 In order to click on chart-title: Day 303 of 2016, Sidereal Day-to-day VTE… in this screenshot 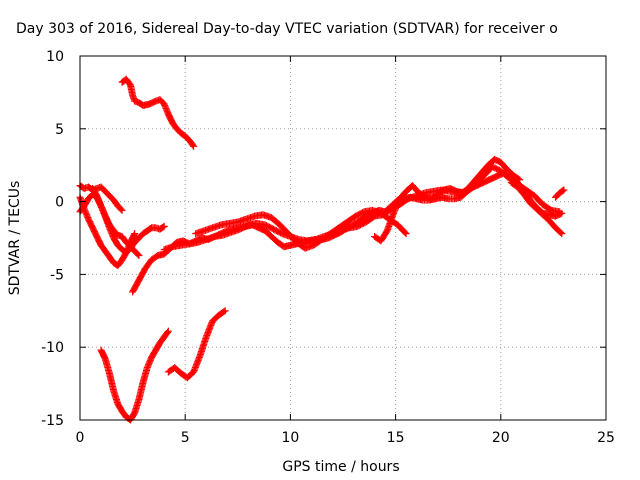, I will do `click(287, 29)`.